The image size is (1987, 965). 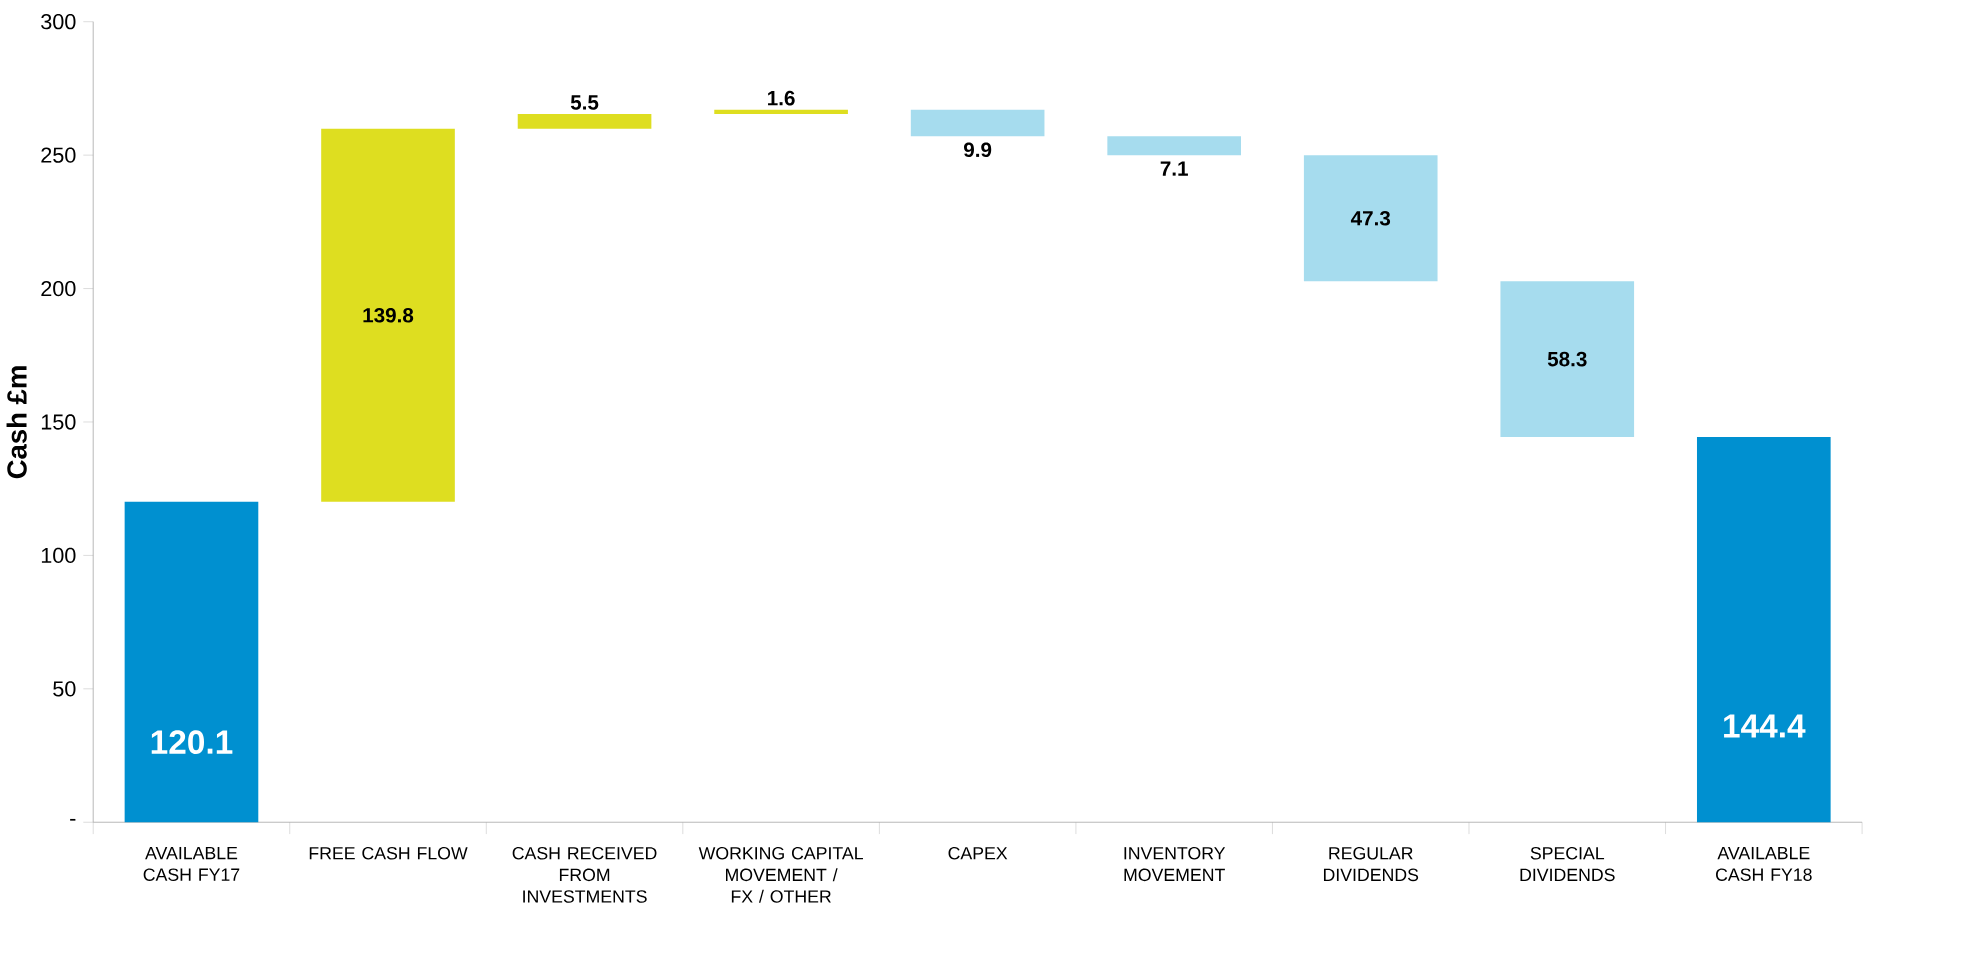 What do you see at coordinates (781, 98) in the screenshot?
I see `data-label: 1.6` at bounding box center [781, 98].